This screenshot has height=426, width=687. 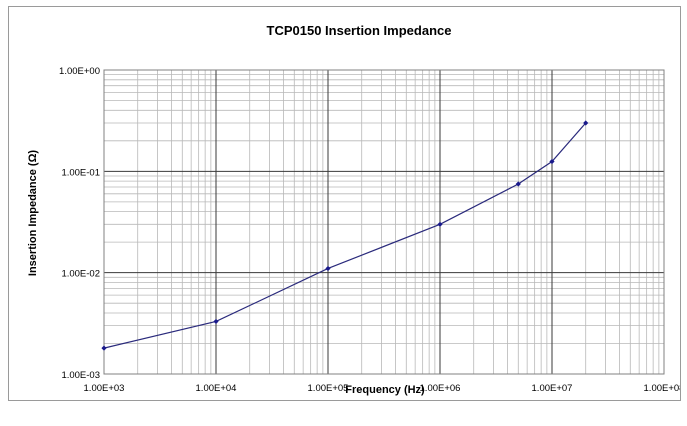 What do you see at coordinates (216, 388) in the screenshot?
I see `x-tick-label: 1.00E+04` at bounding box center [216, 388].